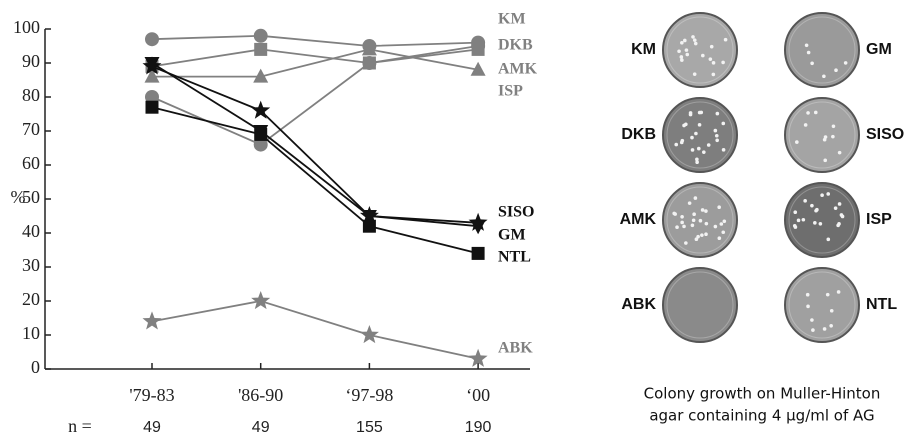  I want to click on y-tick-label: 80, so click(31, 95).